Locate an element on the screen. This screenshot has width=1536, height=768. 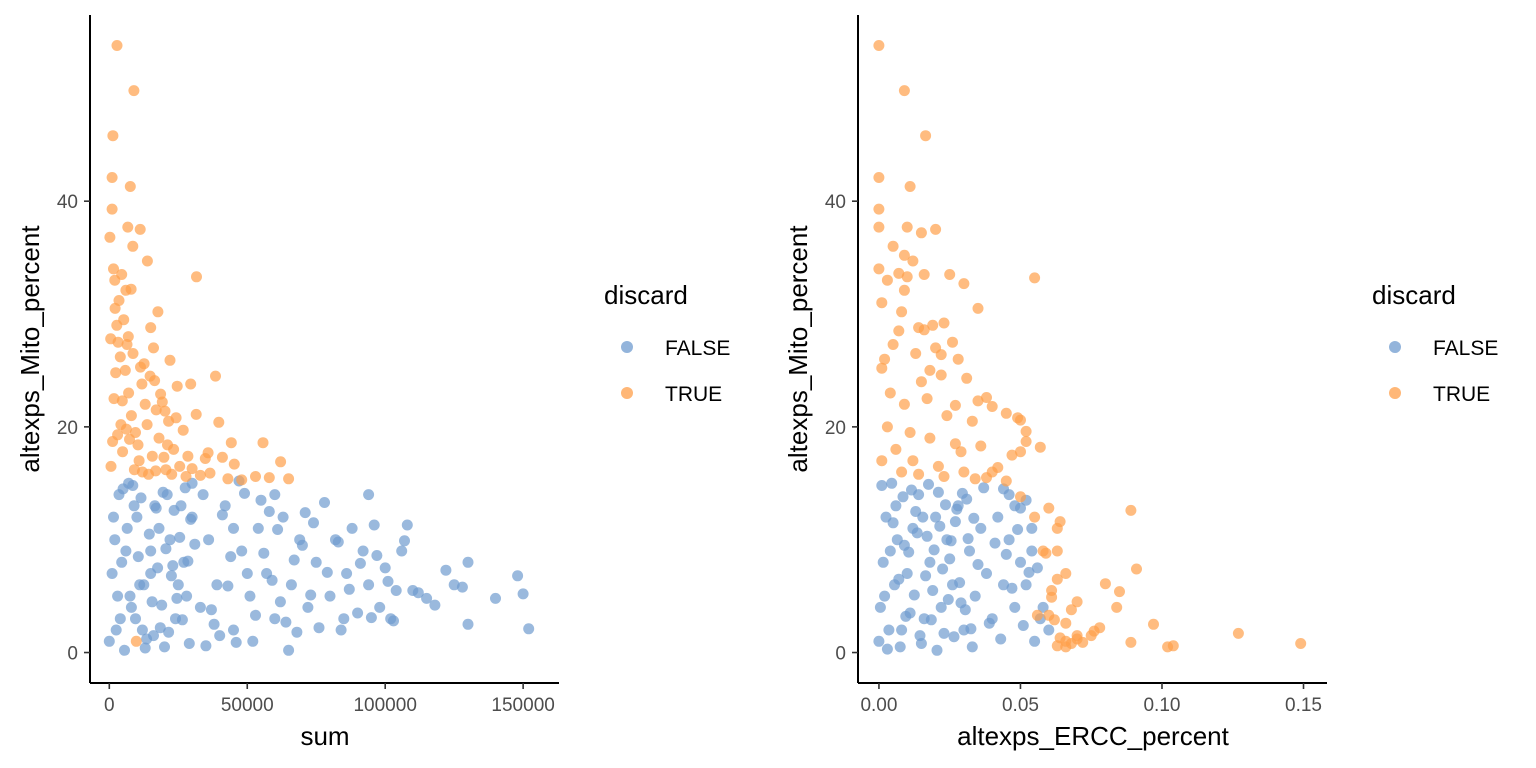
legend-label-true: TRUE is located at coordinates (693, 394).